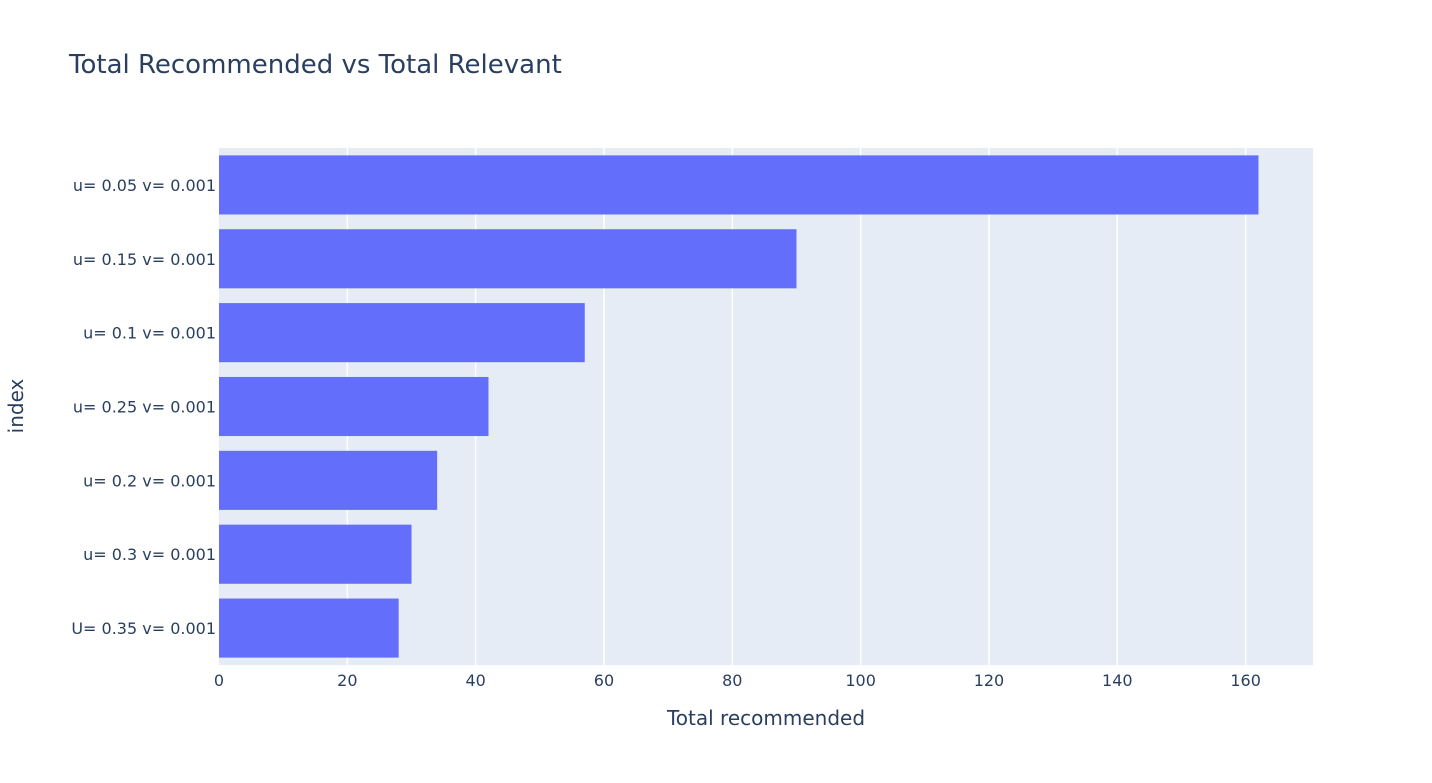 The height and width of the screenshot is (783, 1432). Describe the element at coordinates (144, 259) in the screenshot. I see `y-tick-label: u= 0.15 v= 0.001` at that location.